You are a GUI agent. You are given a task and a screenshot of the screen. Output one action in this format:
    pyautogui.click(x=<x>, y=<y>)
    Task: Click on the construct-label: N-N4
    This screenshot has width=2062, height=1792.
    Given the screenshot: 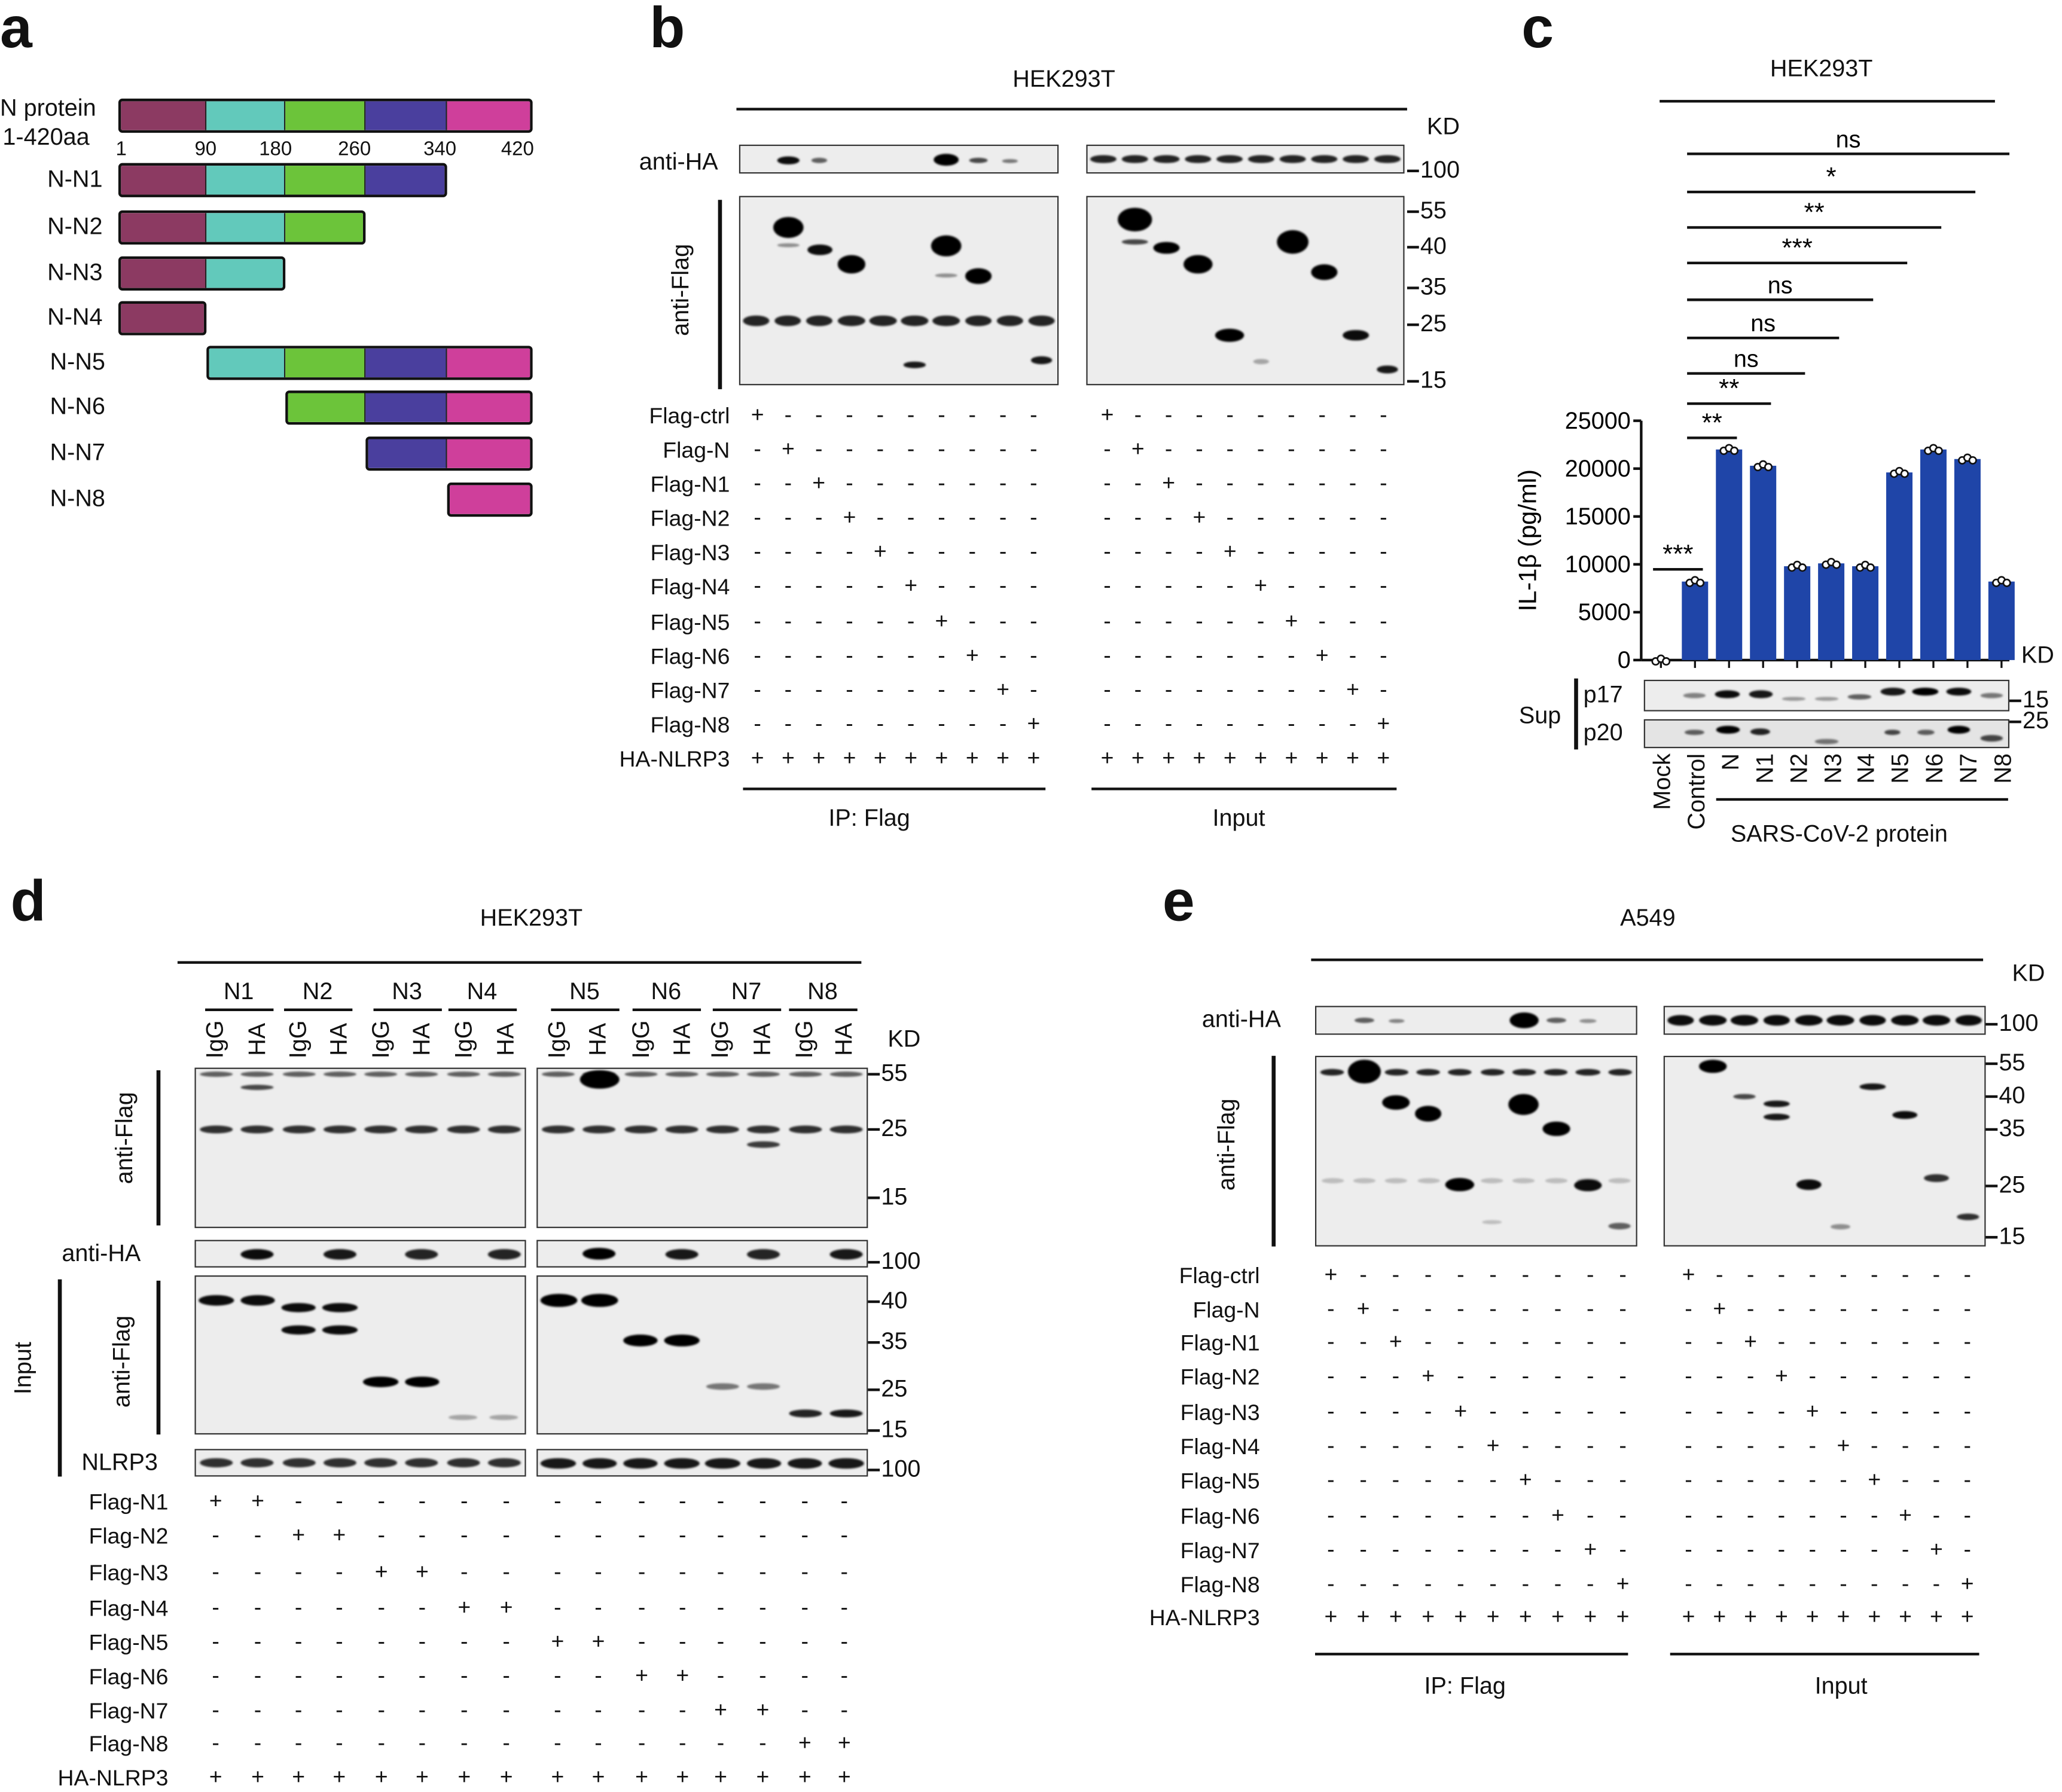 What is the action you would take?
    pyautogui.click(x=75, y=316)
    